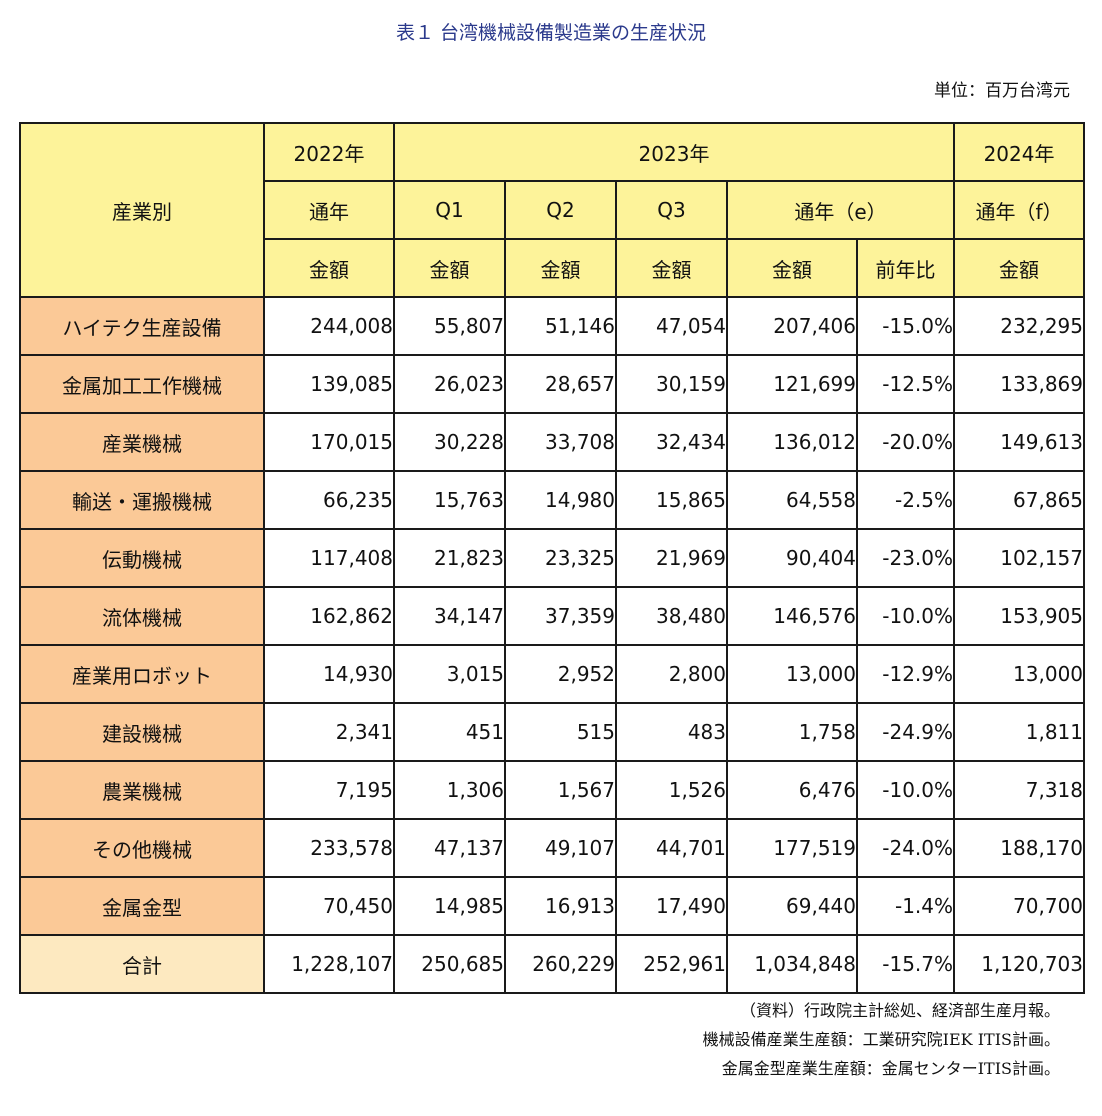 The image size is (1102, 1116). I want to click on value-q3: 483, so click(671, 732).